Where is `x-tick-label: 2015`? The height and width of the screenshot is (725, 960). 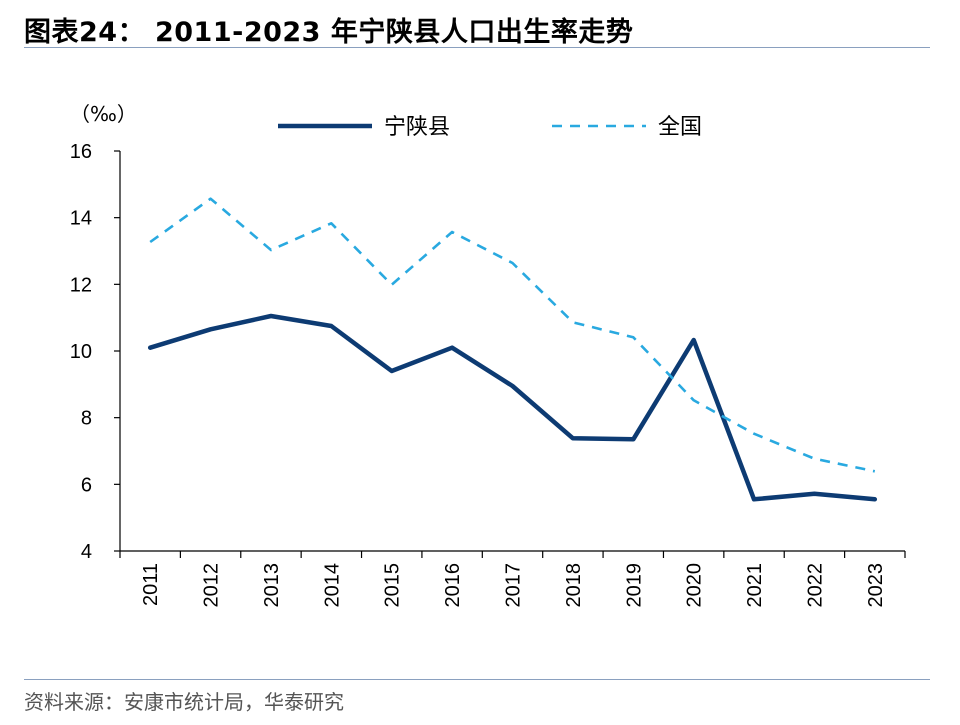 x-tick-label: 2015 is located at coordinates (393, 585).